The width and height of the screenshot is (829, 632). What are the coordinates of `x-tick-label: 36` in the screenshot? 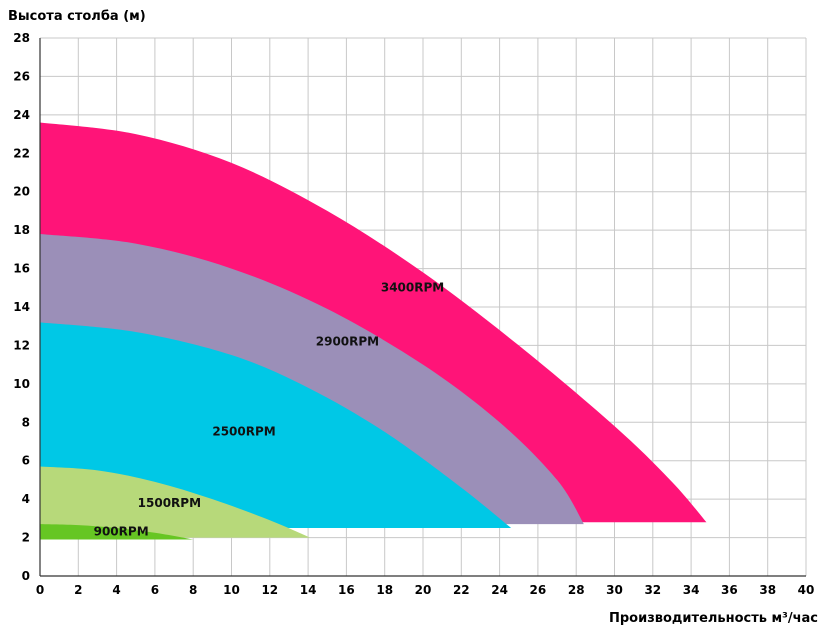 It's located at (729, 590).